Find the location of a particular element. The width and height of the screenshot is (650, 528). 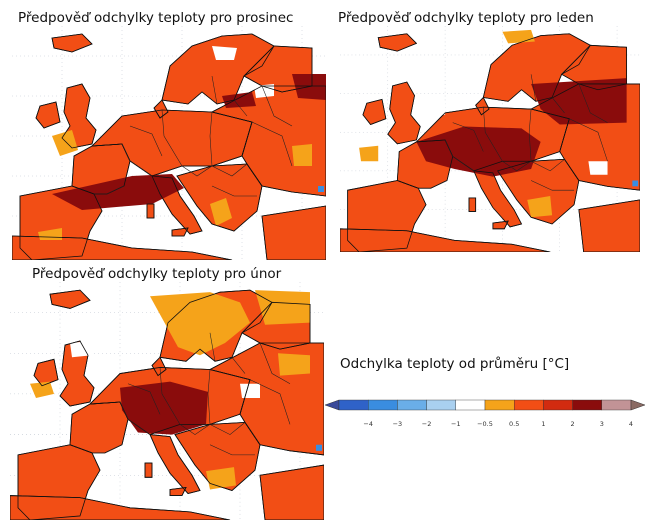

anomaly-light-patches is located at coordinates (175, 185).